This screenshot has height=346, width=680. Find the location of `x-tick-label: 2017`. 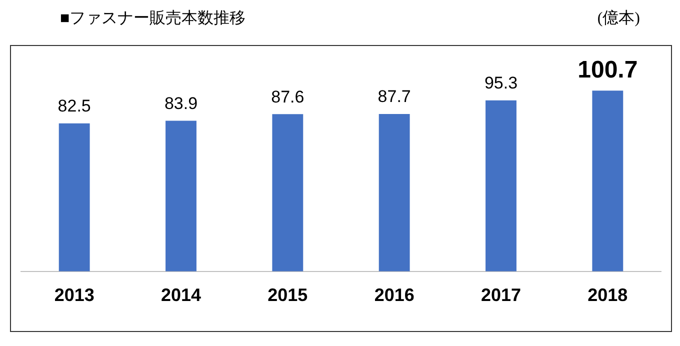

x-tick-label: 2017 is located at coordinates (501, 295).